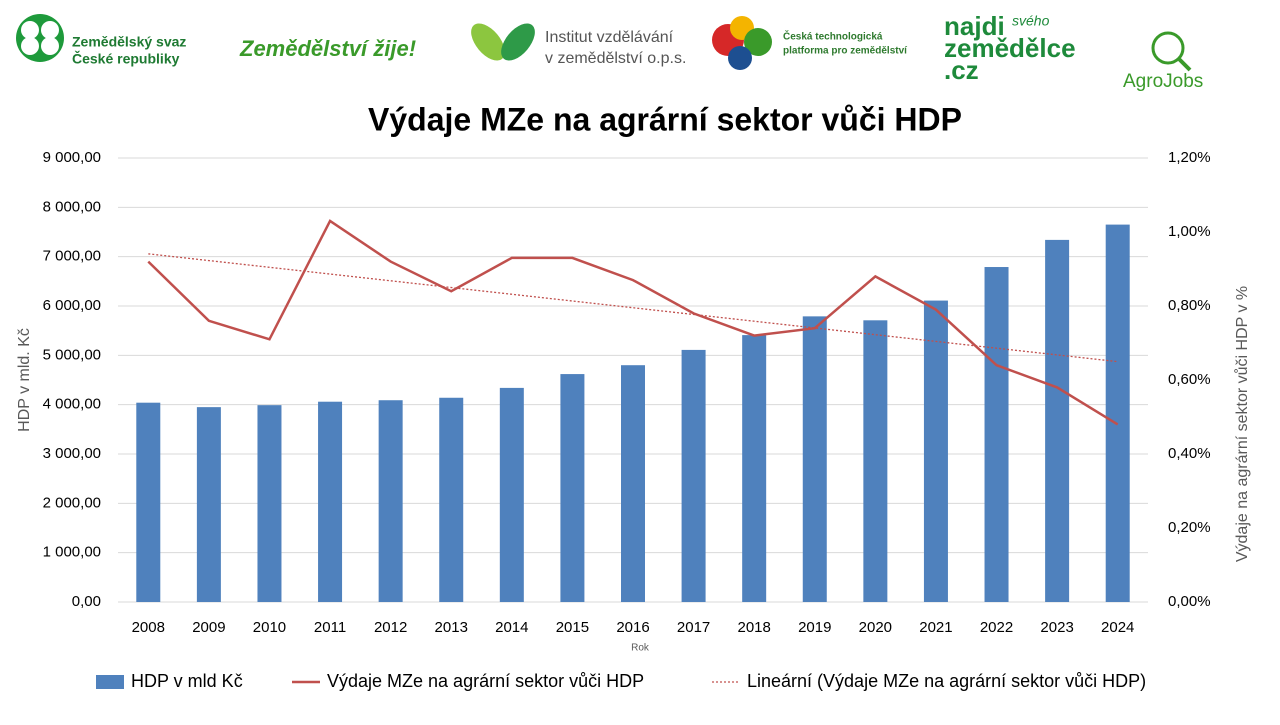 Image resolution: width=1280 pixels, height=725 pixels. Describe the element at coordinates (572, 627) in the screenshot. I see `x-tick-label: 2015` at that location.